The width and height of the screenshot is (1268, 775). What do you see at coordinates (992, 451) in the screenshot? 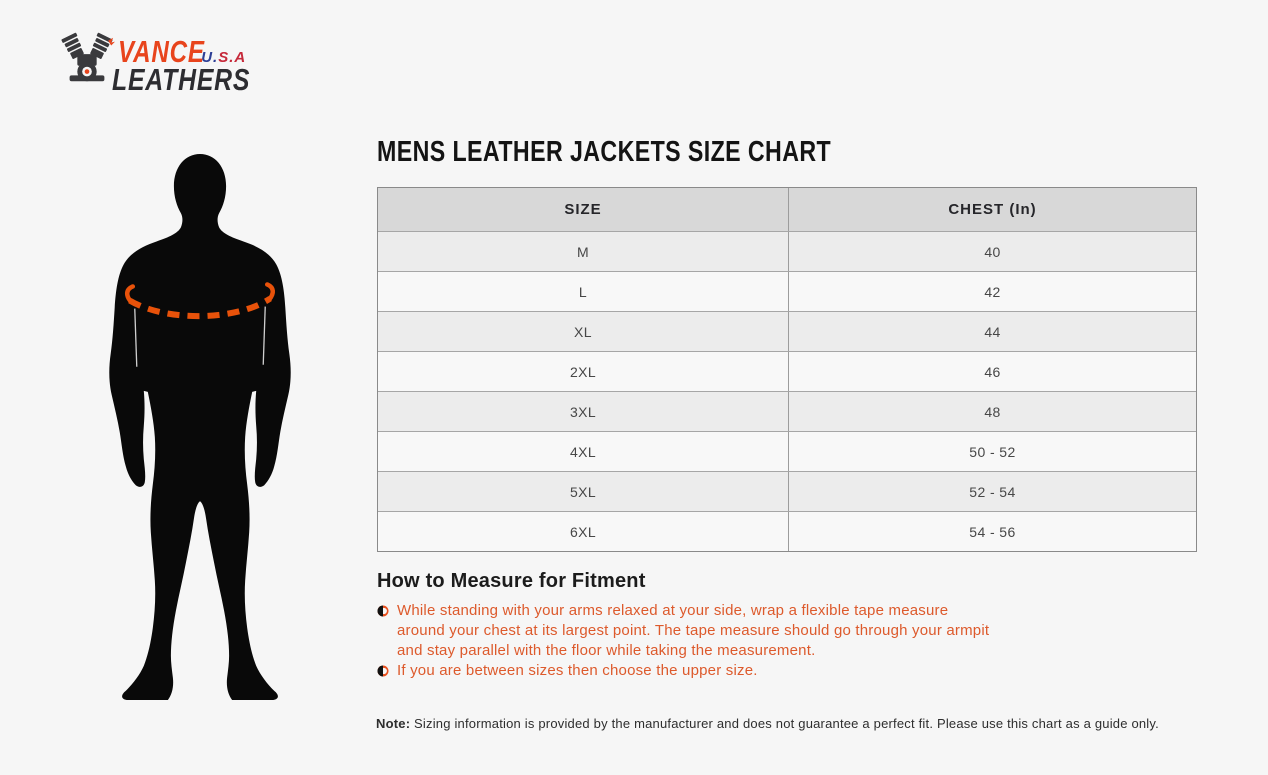
I see `chest-cell: 50 - 52` at bounding box center [992, 451].